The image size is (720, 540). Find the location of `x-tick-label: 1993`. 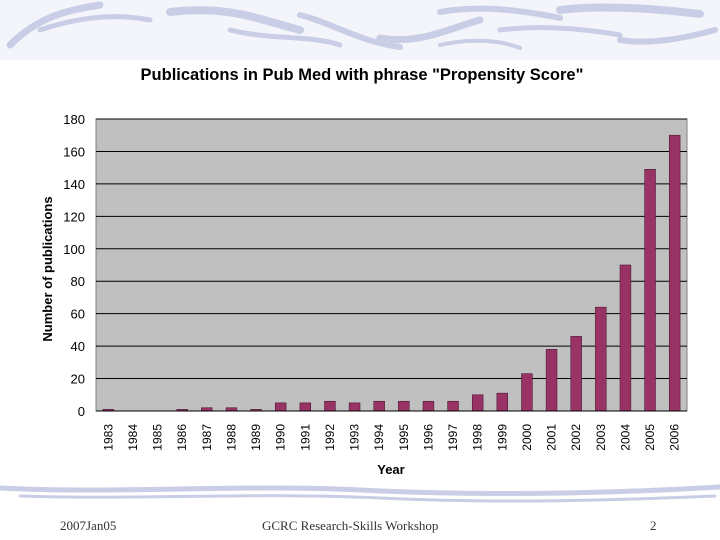

x-tick-label: 1993 is located at coordinates (355, 437).